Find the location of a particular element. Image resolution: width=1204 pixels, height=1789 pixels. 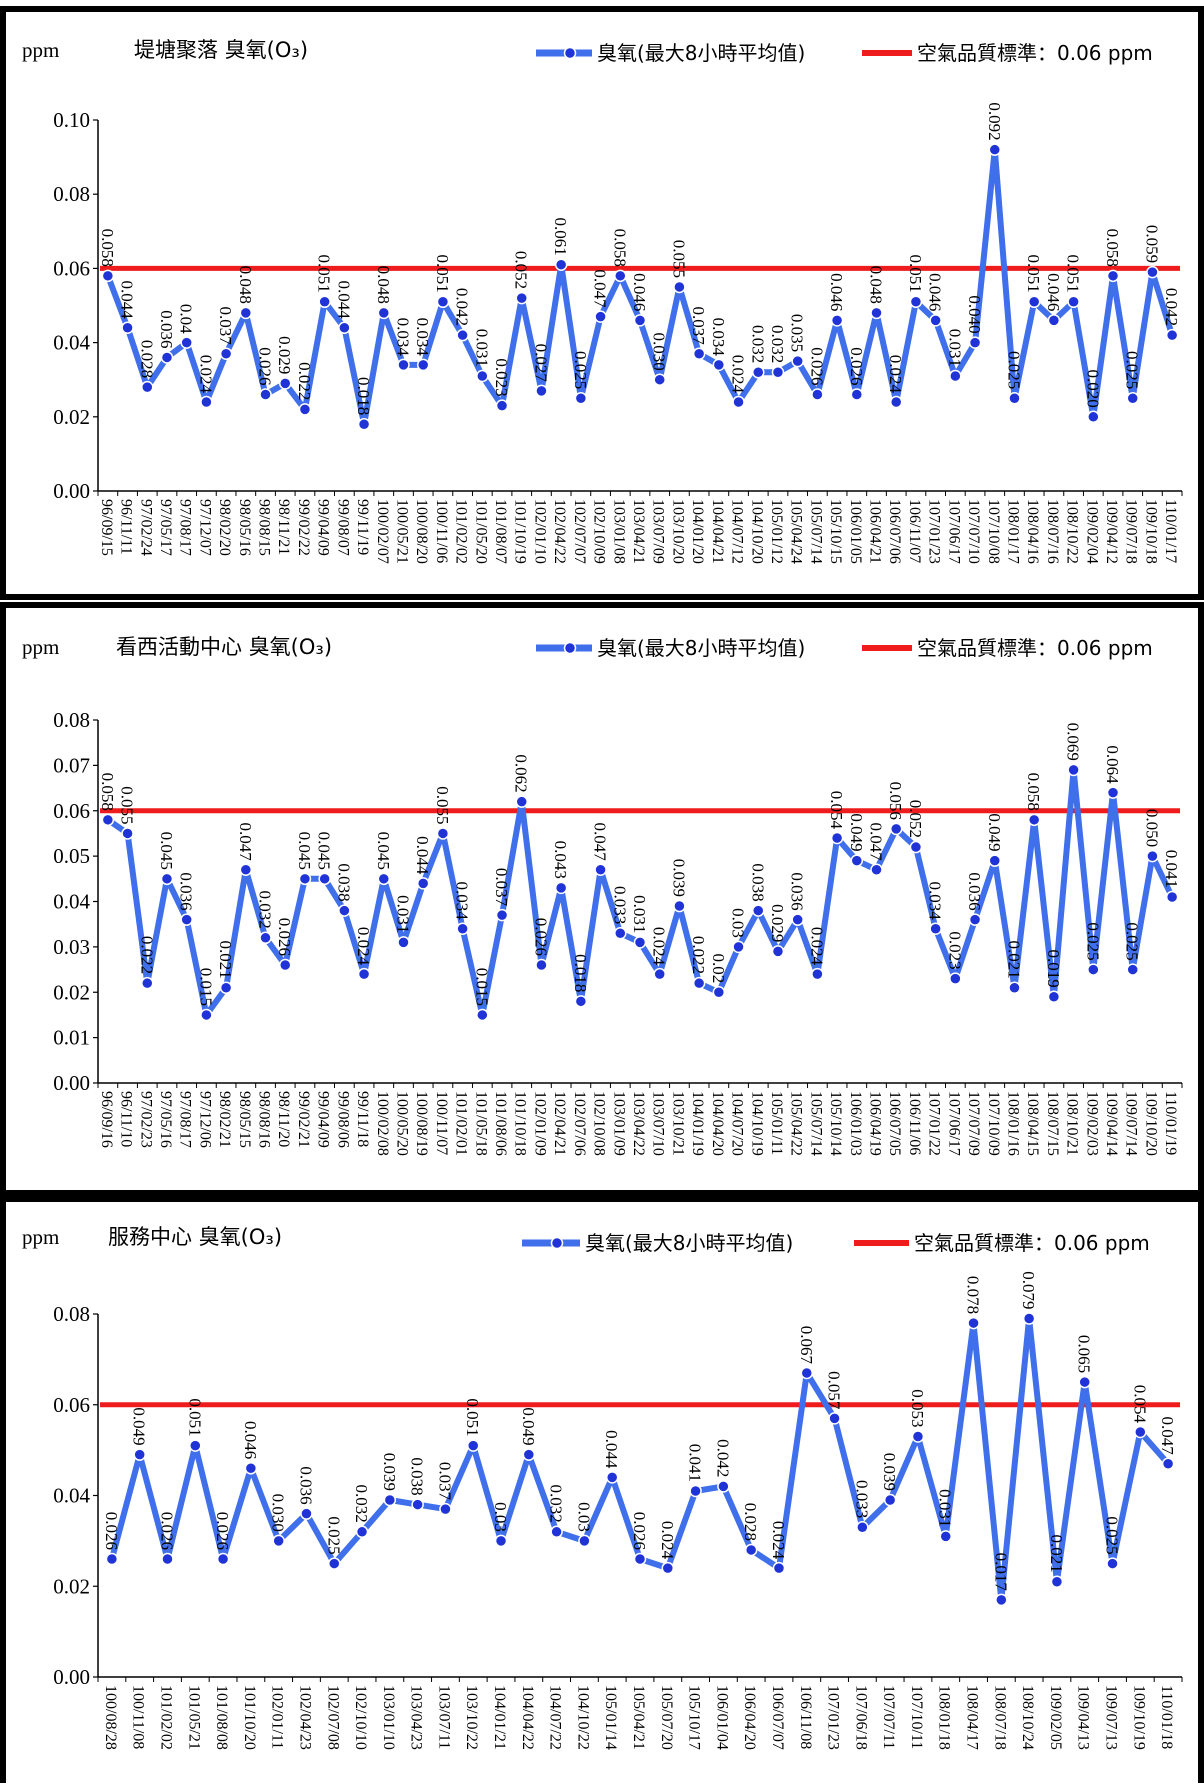

x-tick-label: 99/11/19 is located at coordinates (362, 527).